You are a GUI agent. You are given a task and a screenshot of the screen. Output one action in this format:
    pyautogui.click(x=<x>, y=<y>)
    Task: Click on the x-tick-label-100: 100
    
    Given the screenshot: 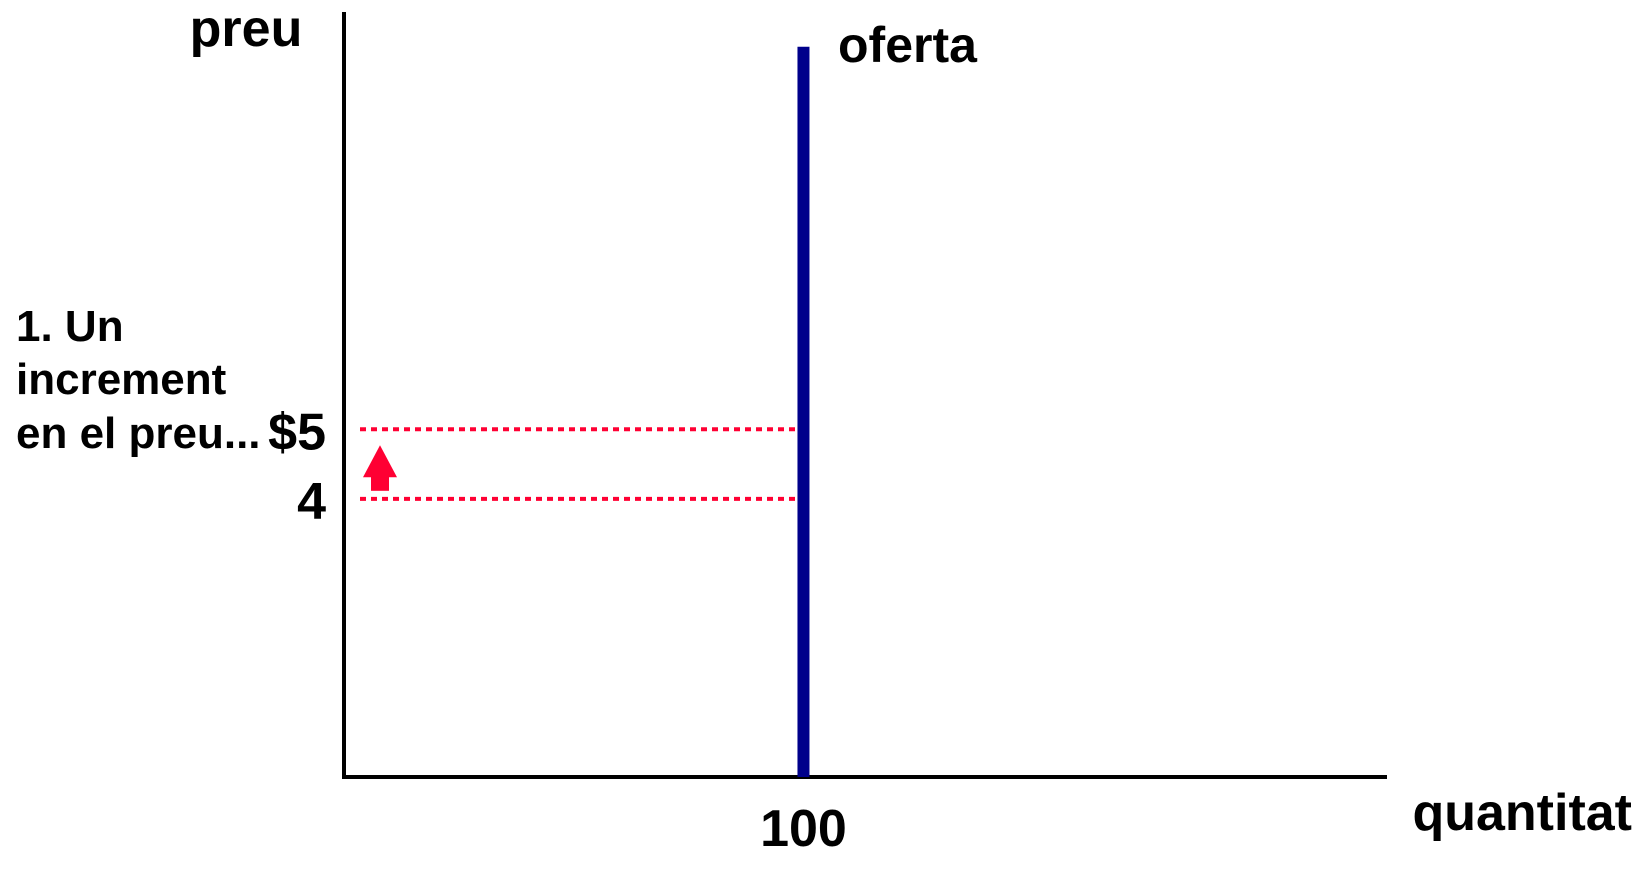 What is the action you would take?
    pyautogui.click(x=803, y=829)
    